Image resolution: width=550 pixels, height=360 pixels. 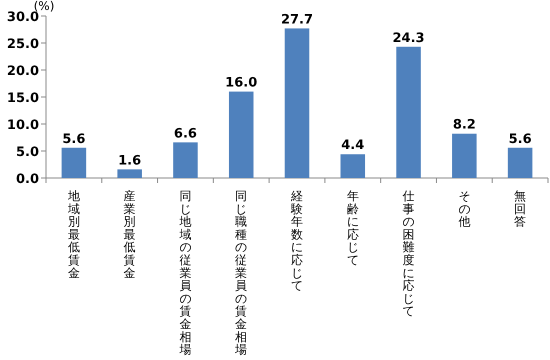 I want to click on data-label: 24.3, so click(x=408, y=38).